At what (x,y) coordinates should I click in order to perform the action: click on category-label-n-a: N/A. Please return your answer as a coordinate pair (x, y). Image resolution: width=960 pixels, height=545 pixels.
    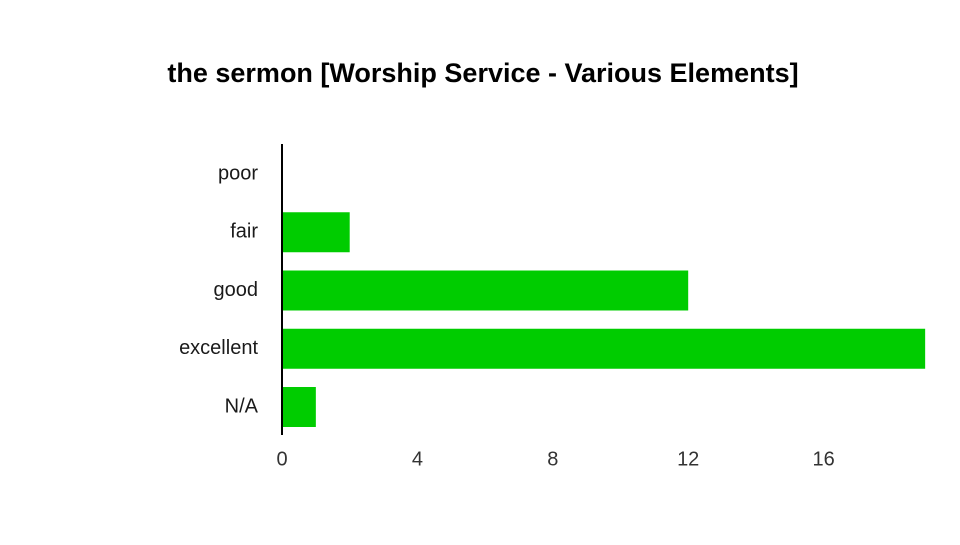
    Looking at the image, I should click on (242, 406).